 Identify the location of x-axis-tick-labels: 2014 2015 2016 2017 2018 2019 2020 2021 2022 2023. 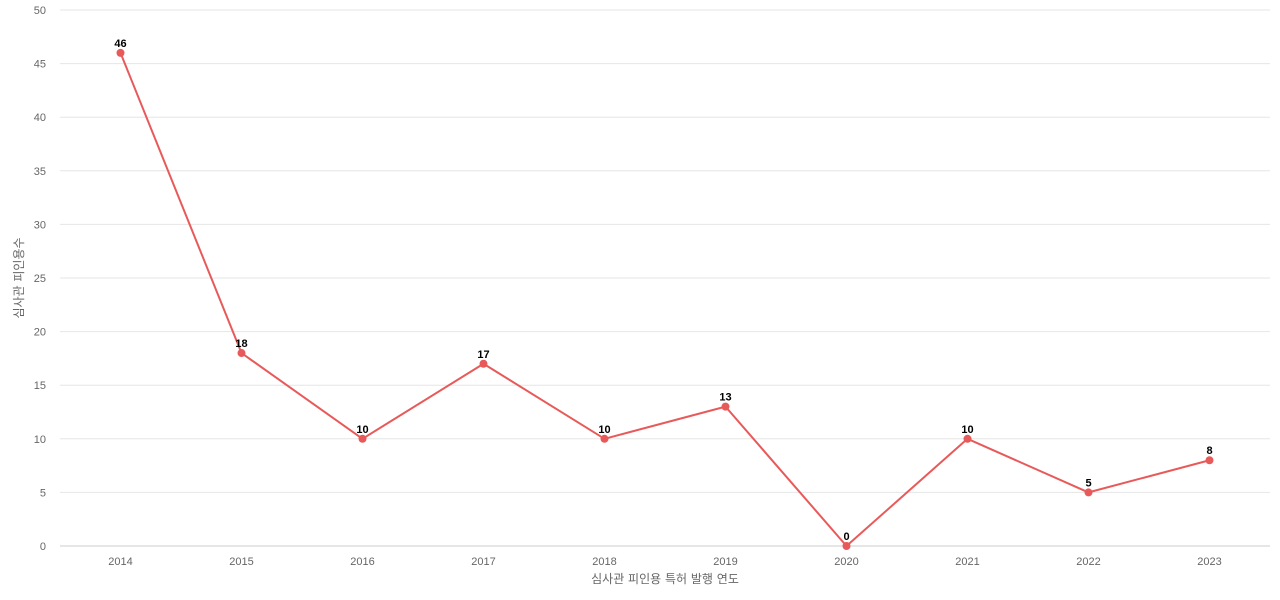
(664, 562).